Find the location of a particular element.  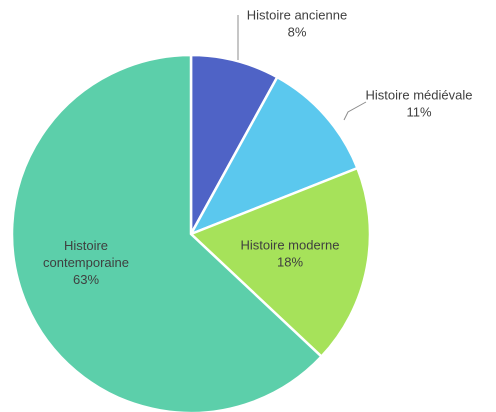

slice-name: Histoire moderne is located at coordinates (290, 245).